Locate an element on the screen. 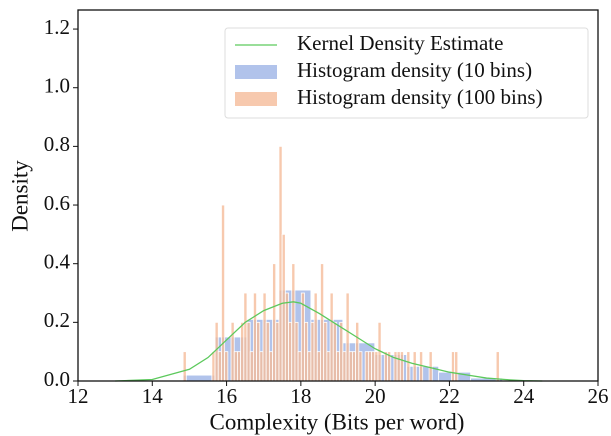  y-tick-label: 0.4 is located at coordinates (57, 262).